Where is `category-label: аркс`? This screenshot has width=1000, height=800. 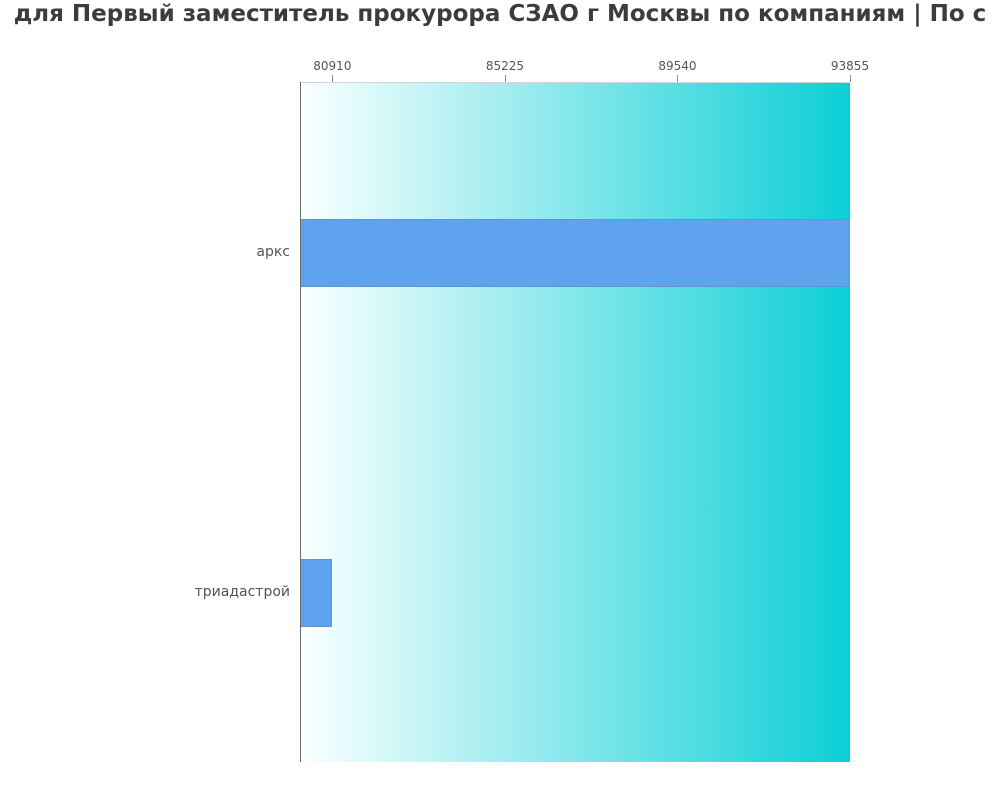 category-label: аркс is located at coordinates (273, 252).